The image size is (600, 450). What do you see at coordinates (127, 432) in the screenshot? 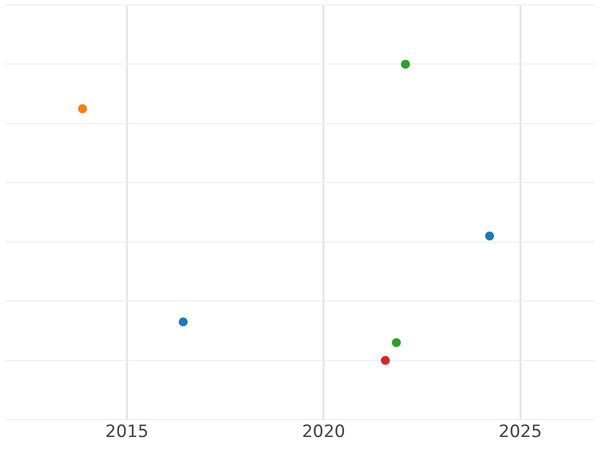
I see `x-tick-label: 2015` at bounding box center [127, 432].